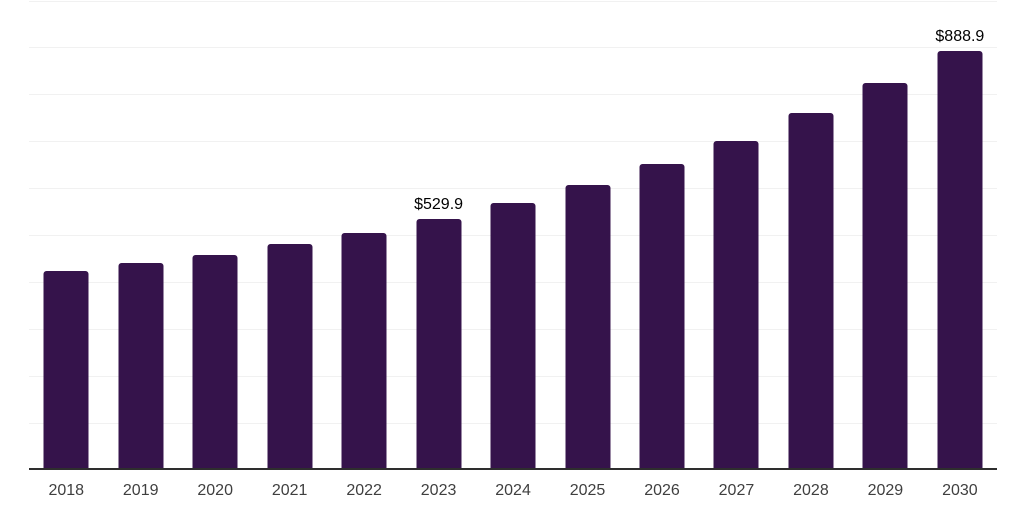 The height and width of the screenshot is (512, 1024). Describe the element at coordinates (364, 490) in the screenshot. I see `x-tick-label-2022: 2022` at that location.